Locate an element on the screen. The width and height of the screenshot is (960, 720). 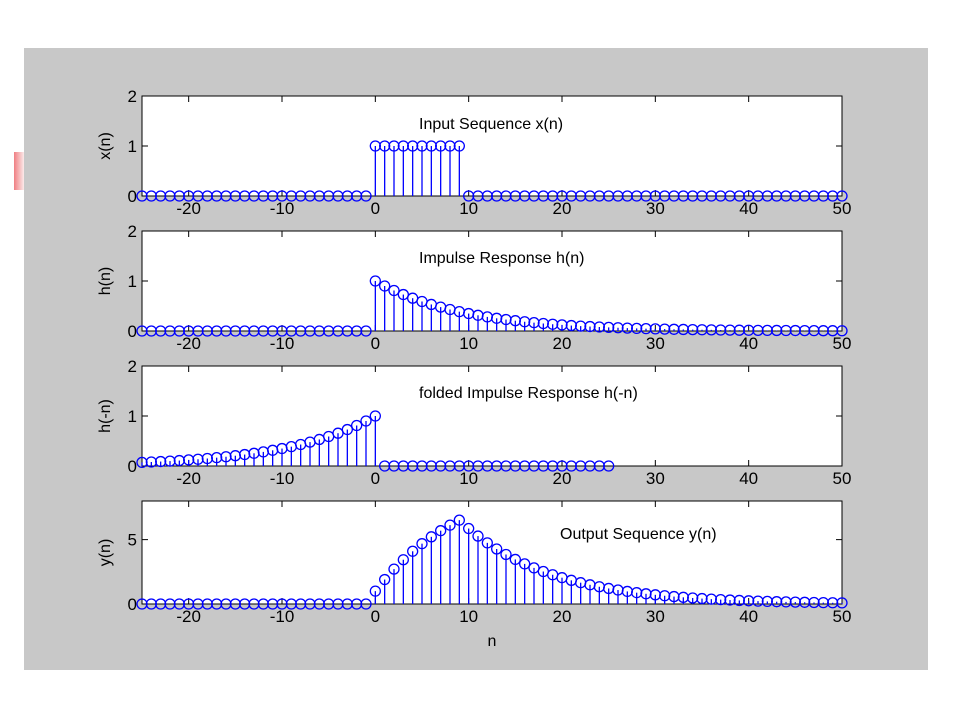
y-axis-label: x(n) is located at coordinates (105, 146).